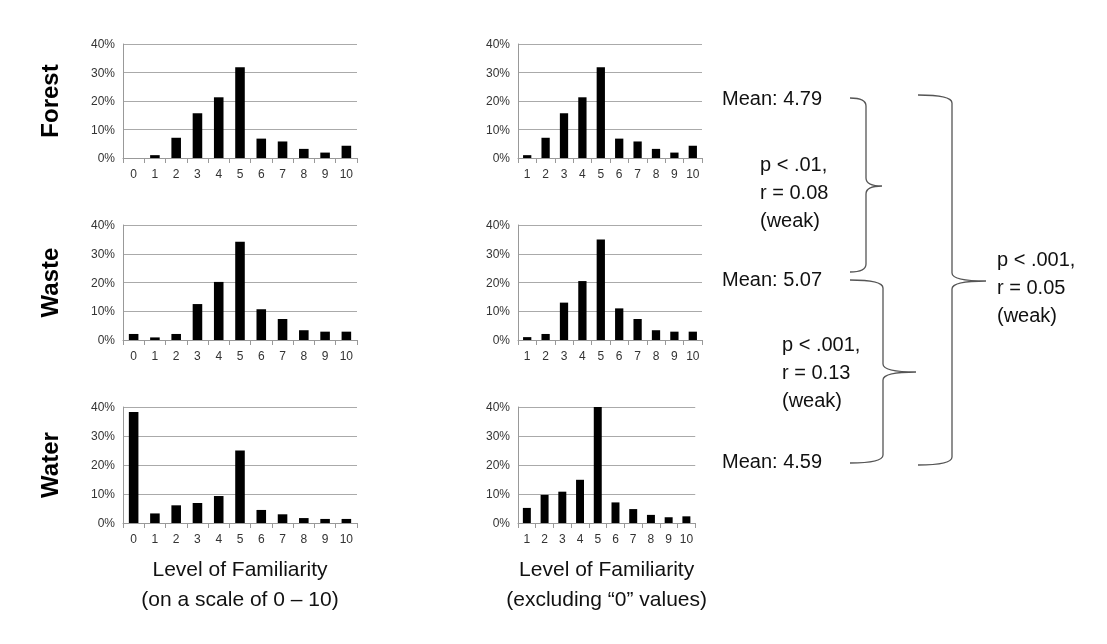  I want to click on text: p < .001, r = 0.05 (weak), so click(1036, 287).